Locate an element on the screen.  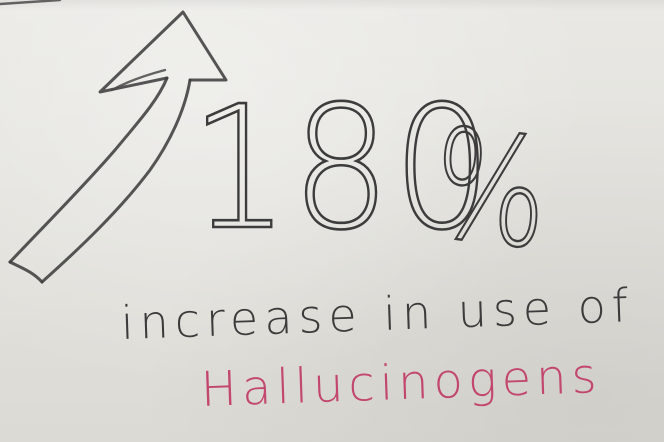
paper-edge-shadow is located at coordinates (332, 5).